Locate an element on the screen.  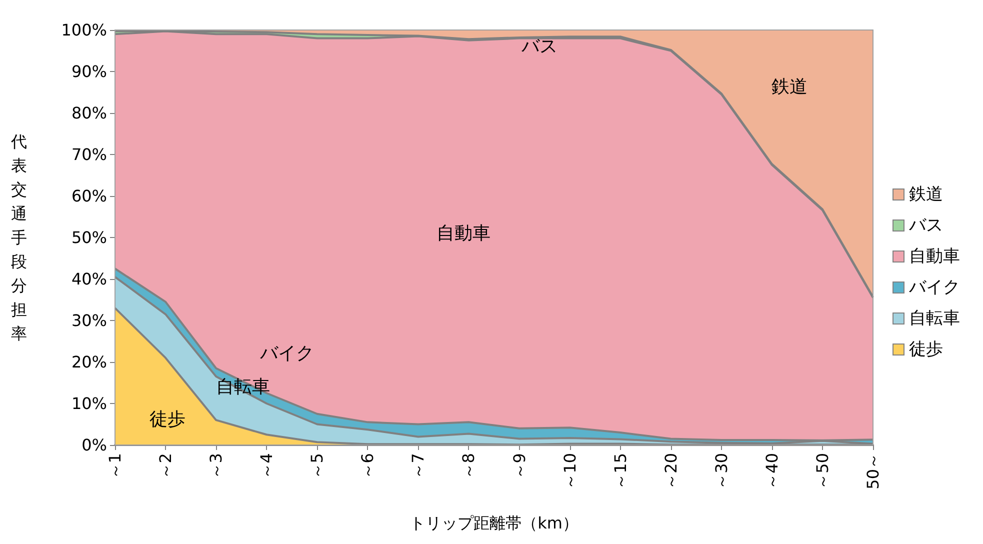
y-tick-label: 90% is located at coordinates (89, 71).